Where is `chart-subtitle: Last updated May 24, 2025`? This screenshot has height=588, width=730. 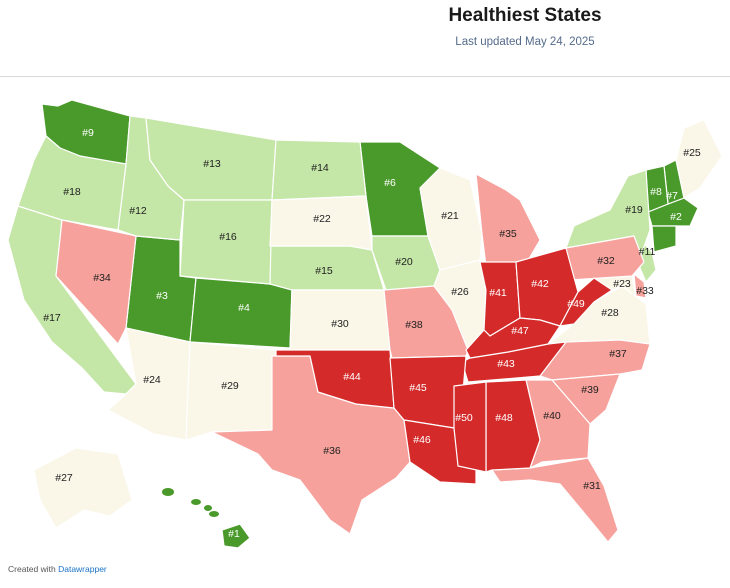 chart-subtitle: Last updated May 24, 2025 is located at coordinates (525, 42).